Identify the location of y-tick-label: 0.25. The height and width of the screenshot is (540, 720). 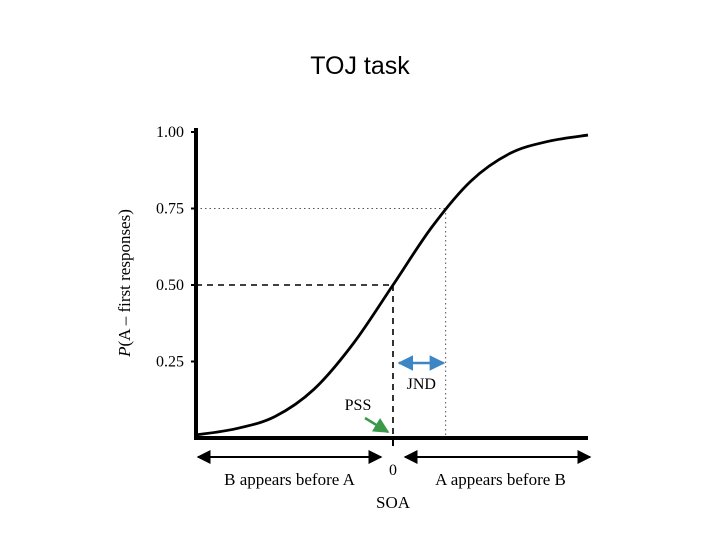
(170, 362).